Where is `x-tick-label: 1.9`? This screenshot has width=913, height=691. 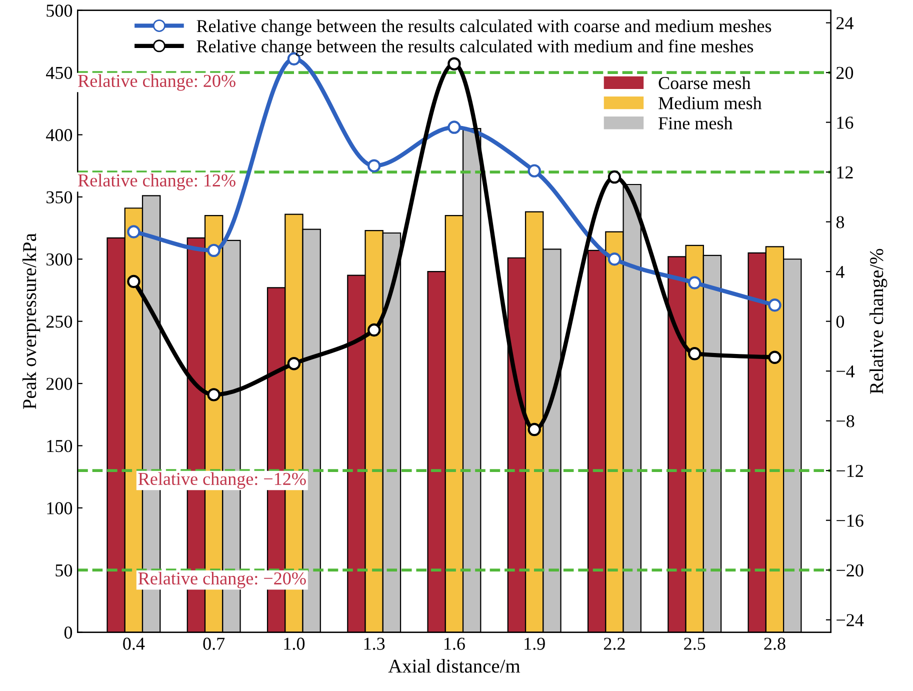
x-tick-label: 1.9 is located at coordinates (534, 644).